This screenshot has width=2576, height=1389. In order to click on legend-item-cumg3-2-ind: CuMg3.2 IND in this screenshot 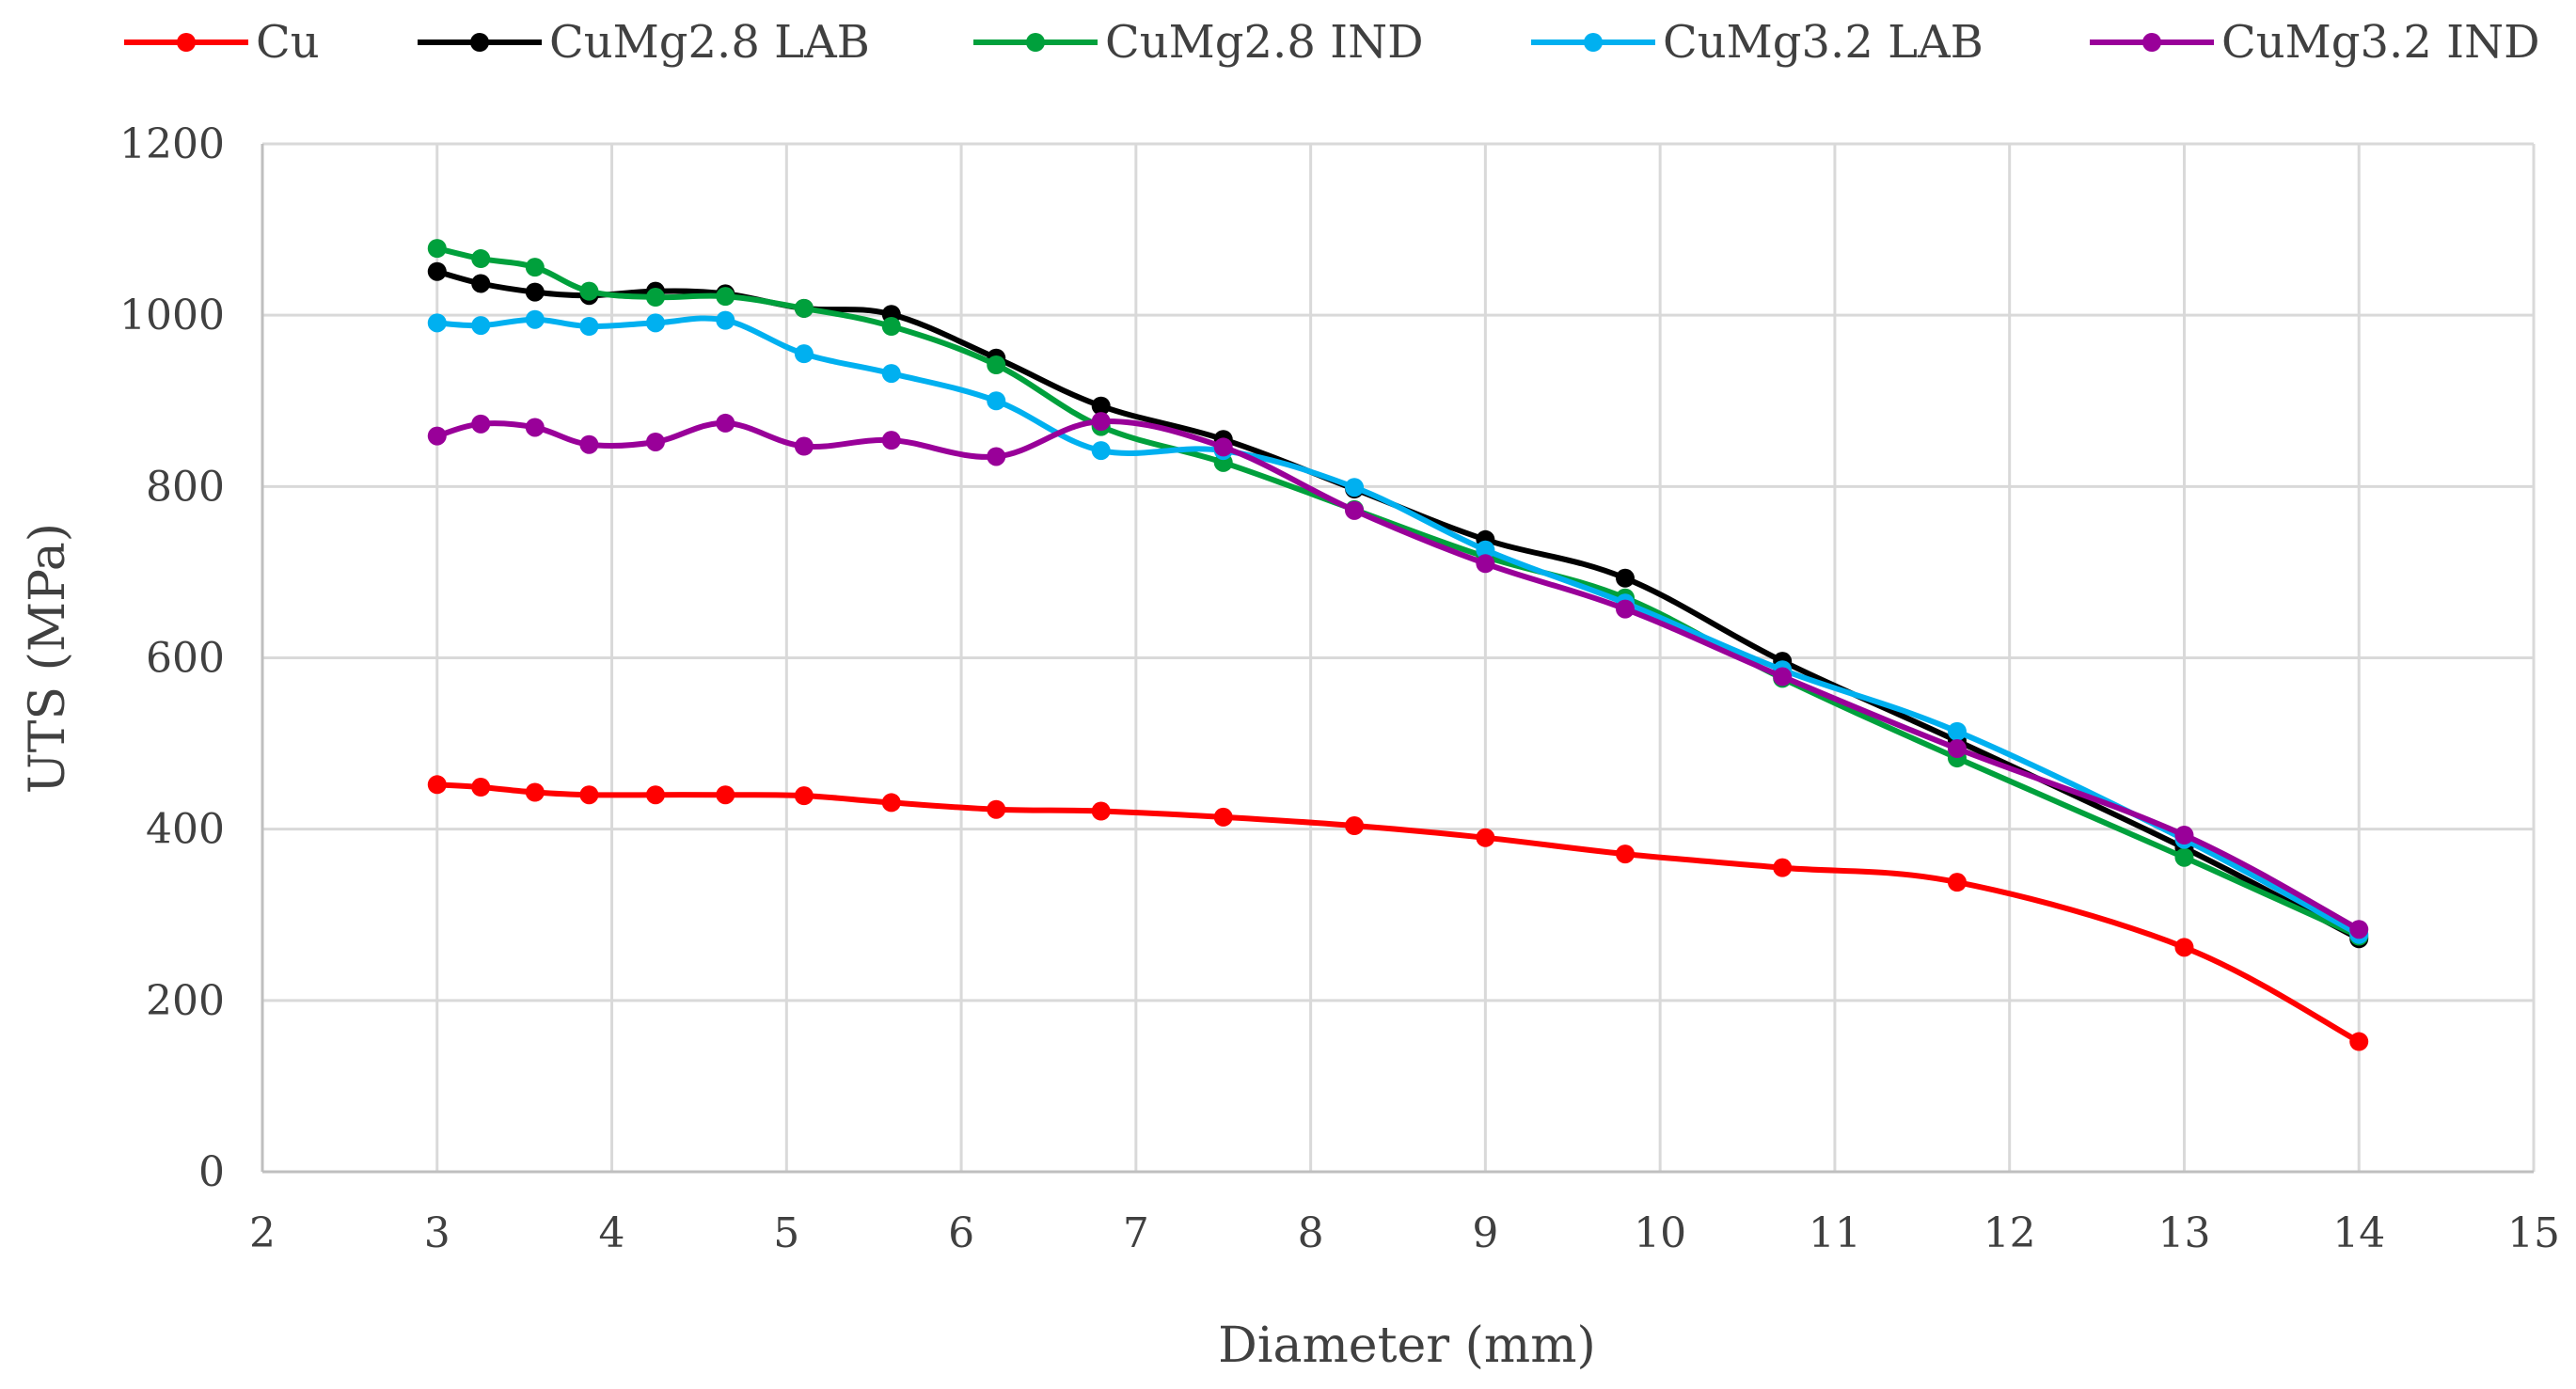, I will do `click(2315, 42)`.